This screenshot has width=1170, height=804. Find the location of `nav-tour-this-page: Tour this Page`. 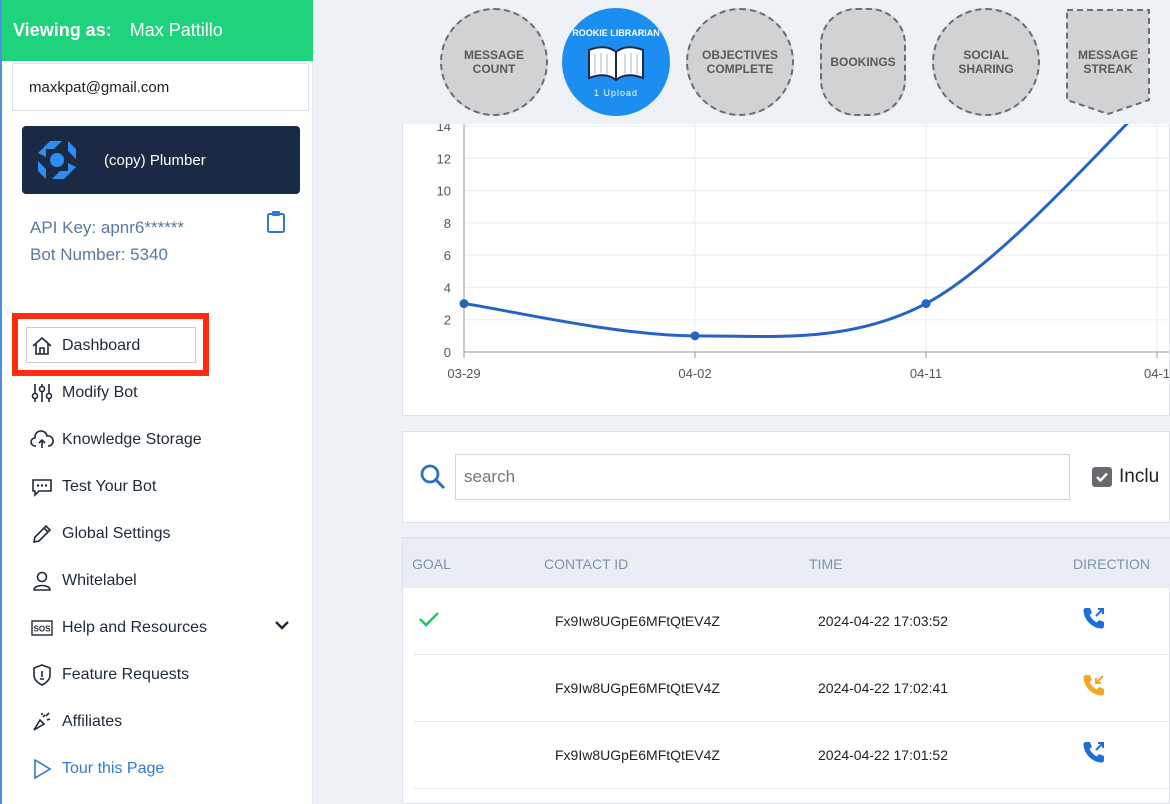

nav-tour-this-page: Tour this Page is located at coordinates (165, 768).